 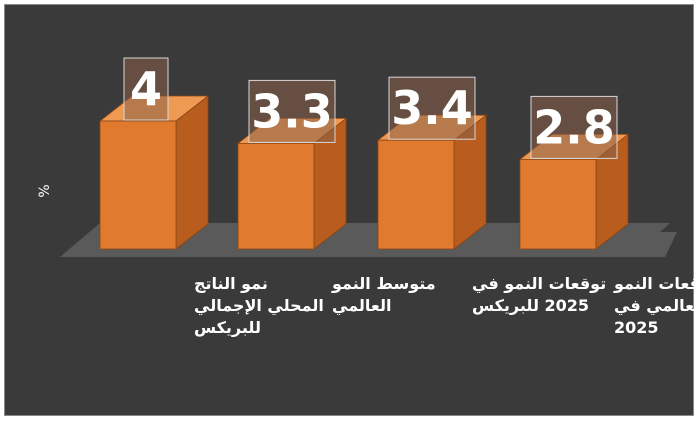 I want to click on category-label: المحلي الإجمالي, so click(x=259, y=306).